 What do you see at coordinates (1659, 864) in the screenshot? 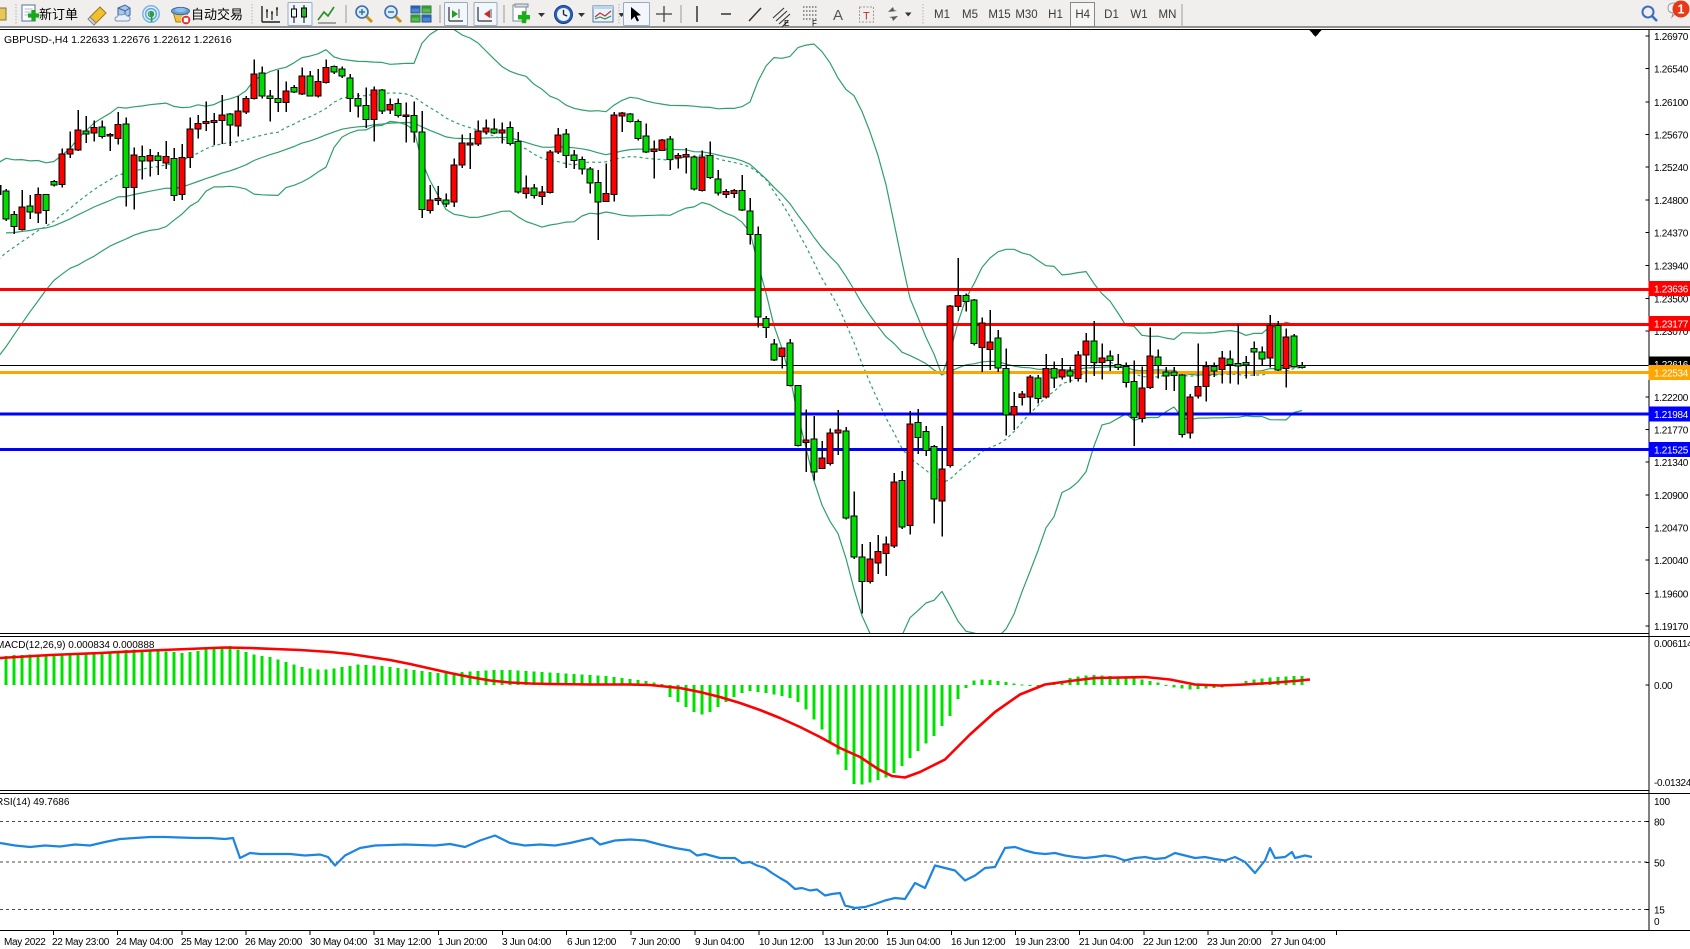
I see `svg-text: 50` at bounding box center [1659, 864].